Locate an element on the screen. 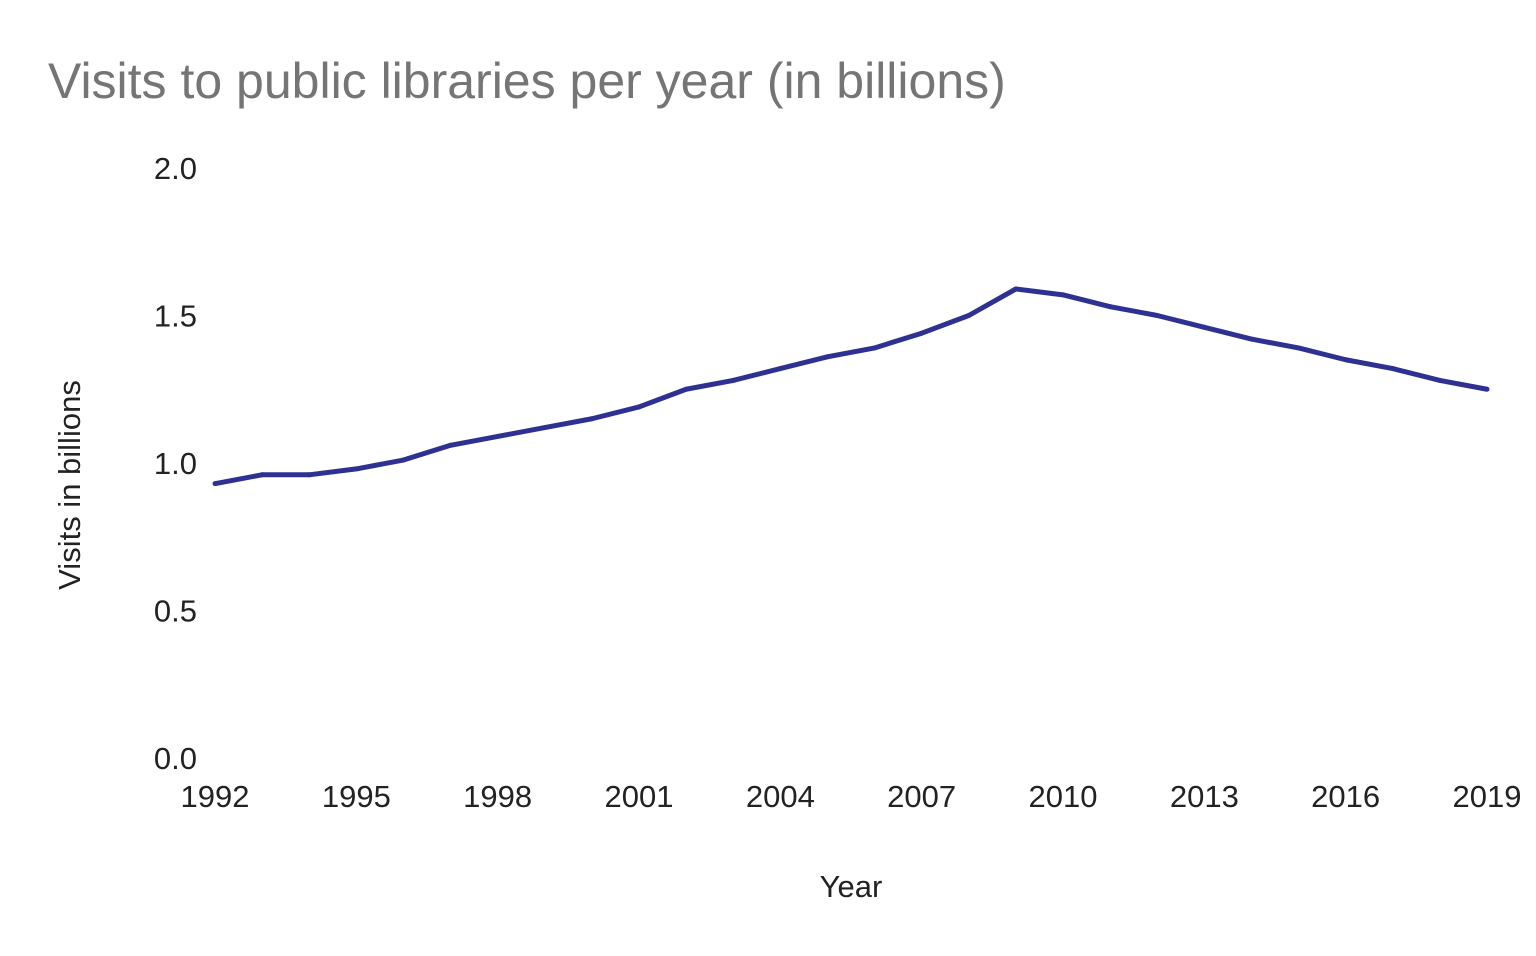 The height and width of the screenshot is (956, 1536). y-tick-label: 1.0 is located at coordinates (175, 463).